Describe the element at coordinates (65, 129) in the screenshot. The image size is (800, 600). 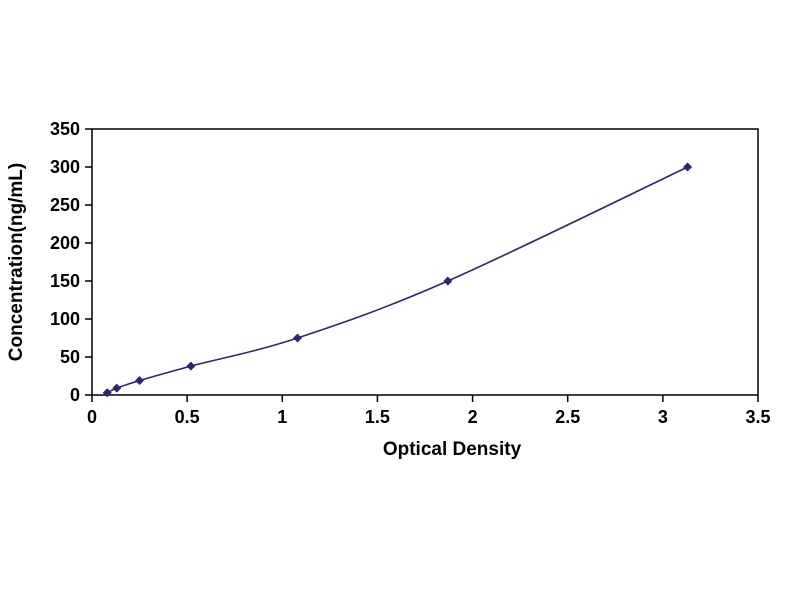
I see `y-tick-label: 350` at that location.